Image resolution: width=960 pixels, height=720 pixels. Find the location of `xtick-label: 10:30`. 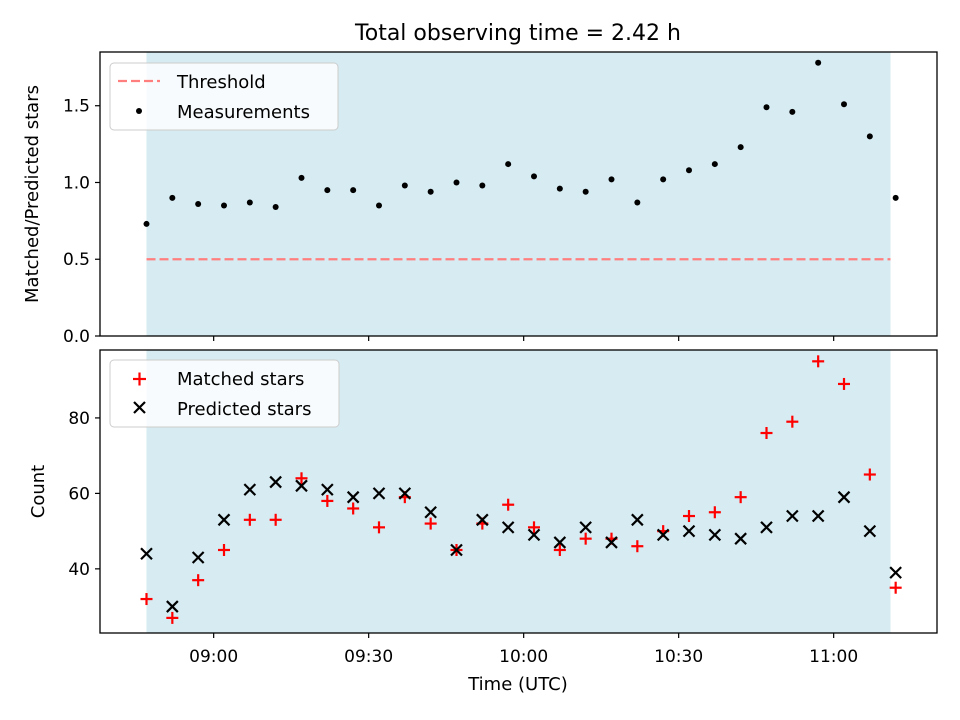

xtick-label: 10:30 is located at coordinates (678, 657).